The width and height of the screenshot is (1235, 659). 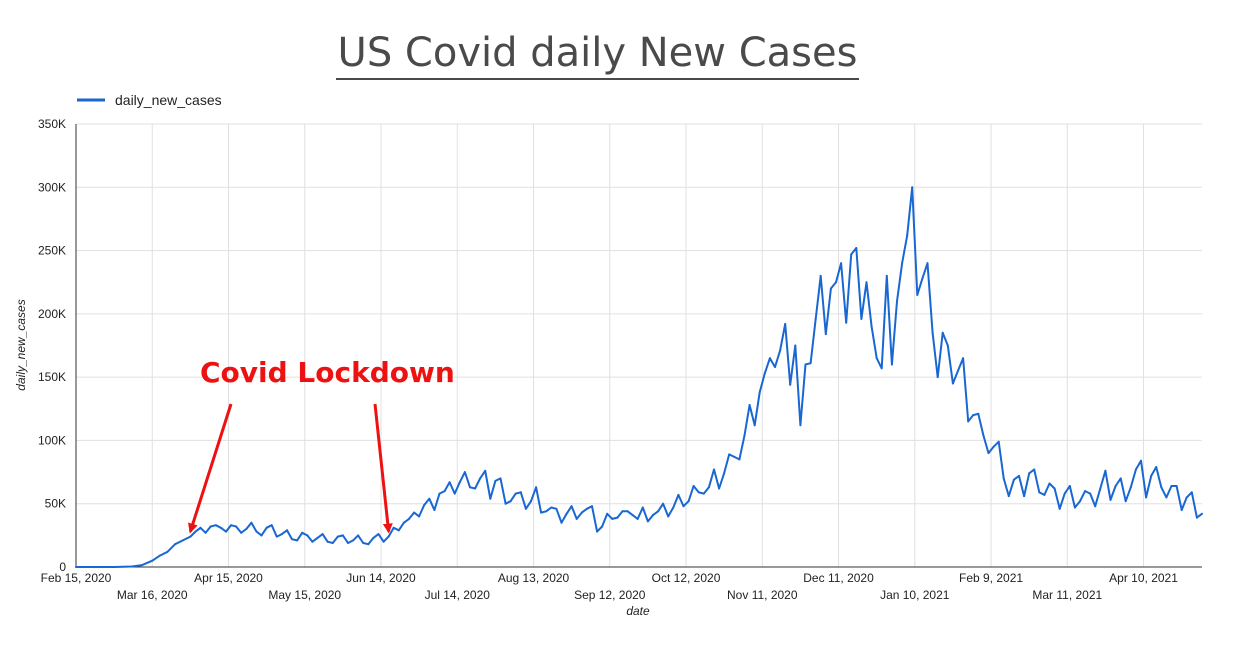 What do you see at coordinates (168, 100) in the screenshot?
I see `legend-label: daily_new_cases` at bounding box center [168, 100].